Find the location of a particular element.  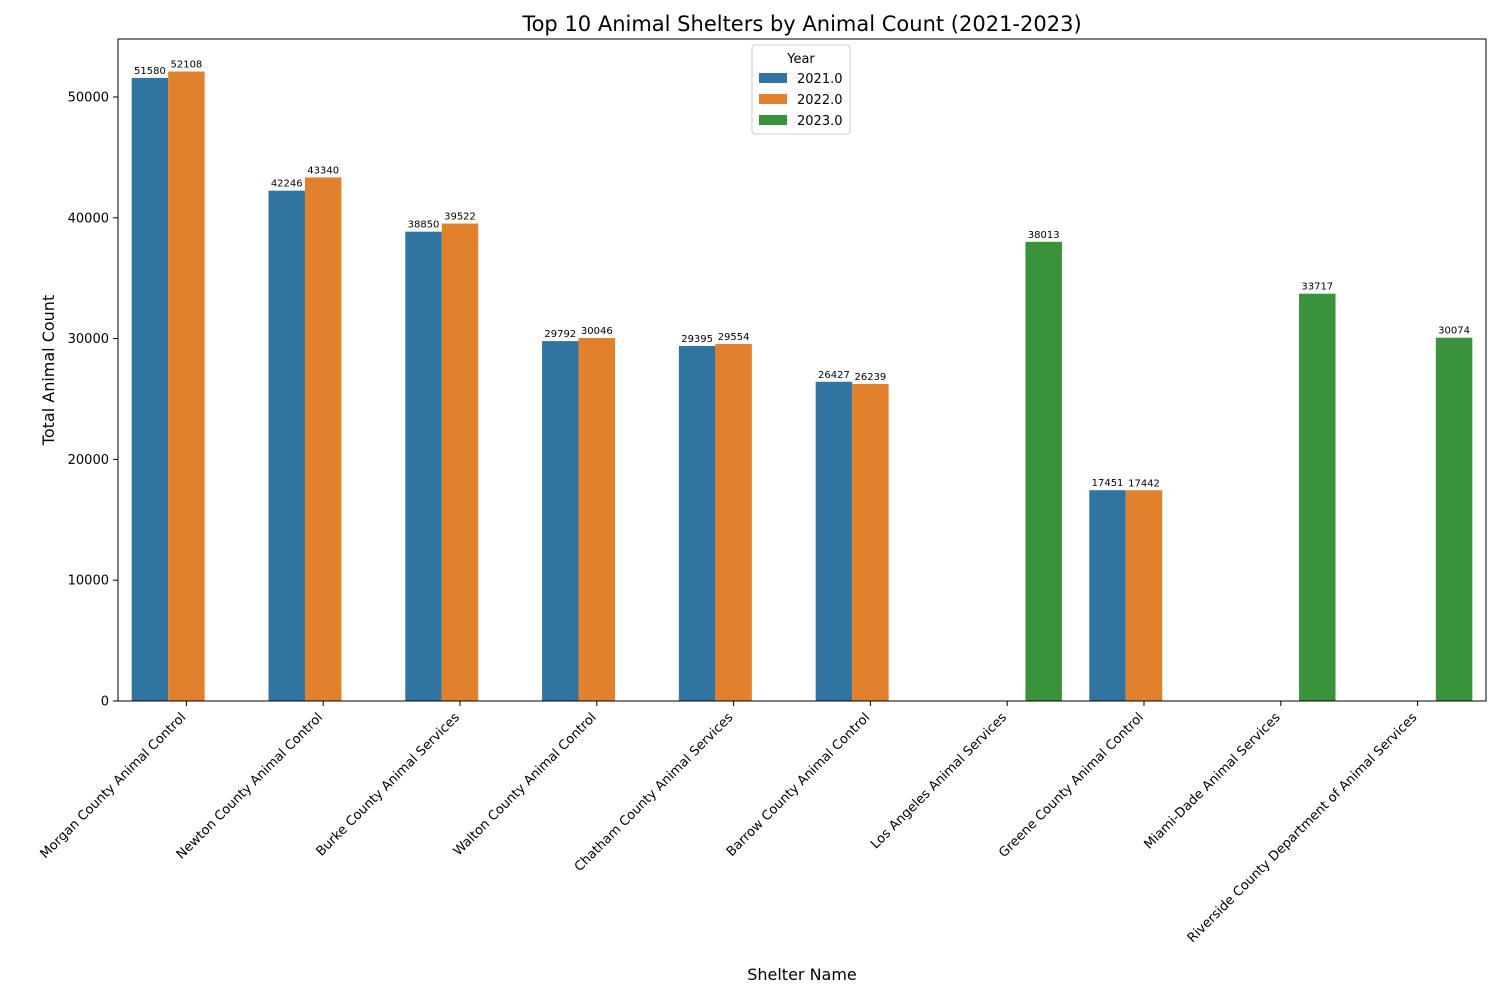

y-tick-label: 0 is located at coordinates (105, 702).